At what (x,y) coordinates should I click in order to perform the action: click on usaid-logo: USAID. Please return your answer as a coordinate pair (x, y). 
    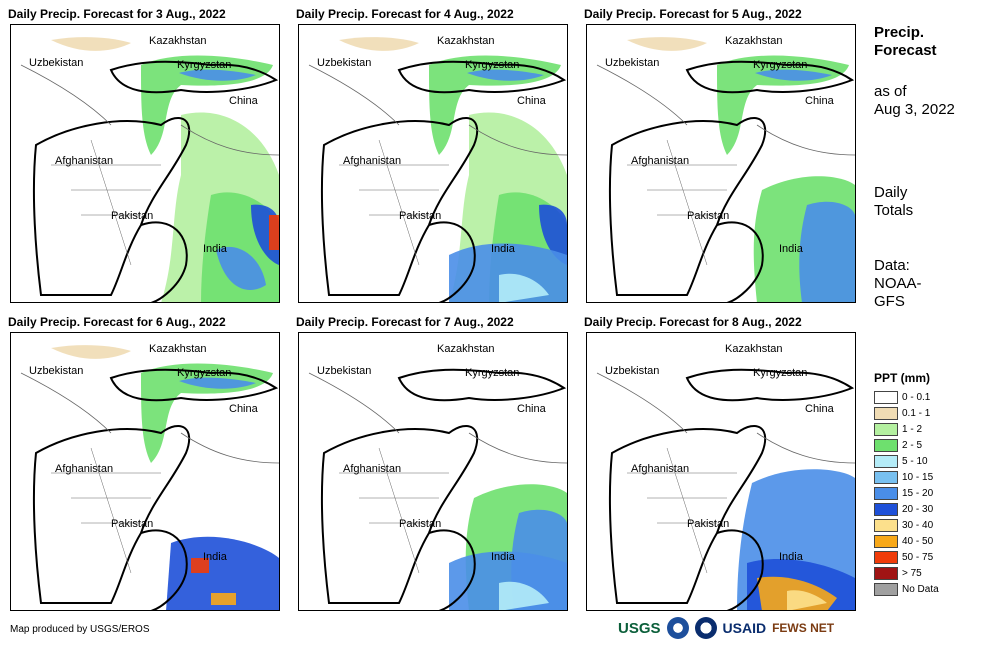
    Looking at the image, I should click on (744, 628).